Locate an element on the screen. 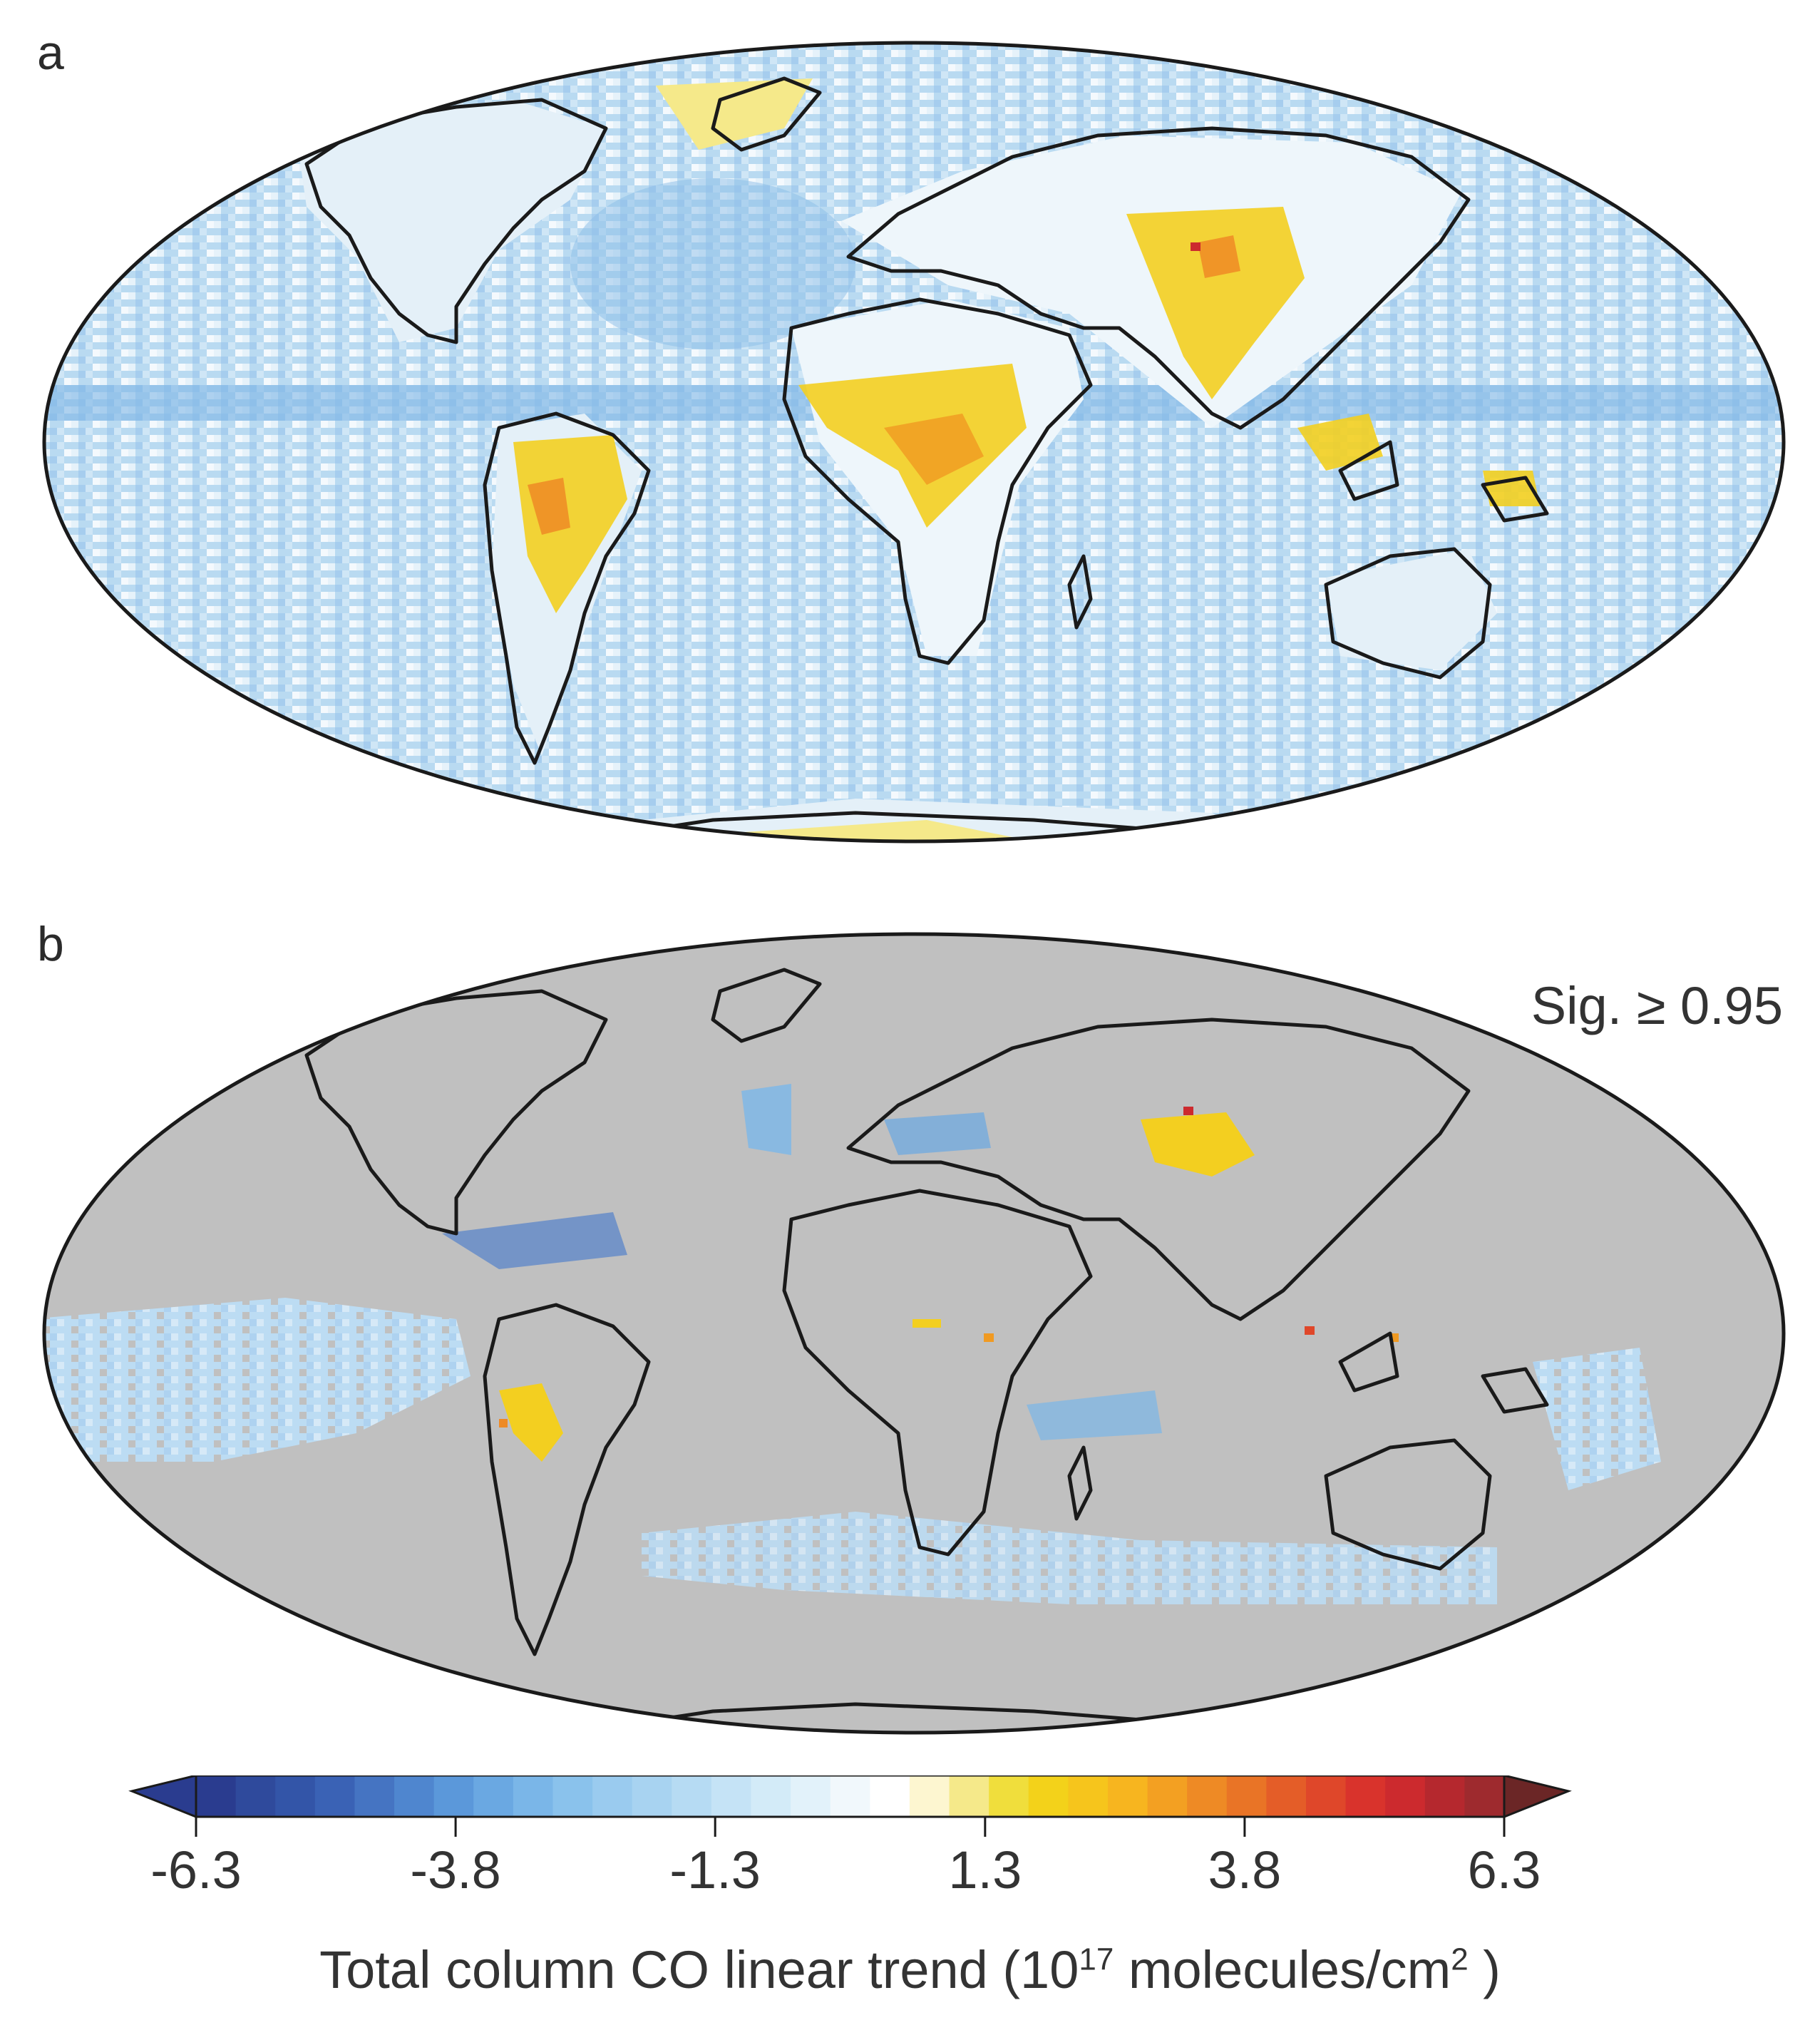 The width and height of the screenshot is (1820, 2035). colorbar-tick-label: -6.3 is located at coordinates (196, 1870).